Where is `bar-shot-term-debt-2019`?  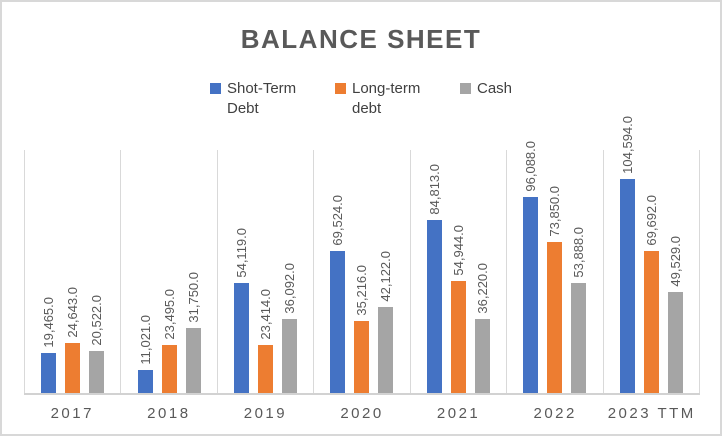
bar-shot-term-debt-2019 is located at coordinates (242, 338).